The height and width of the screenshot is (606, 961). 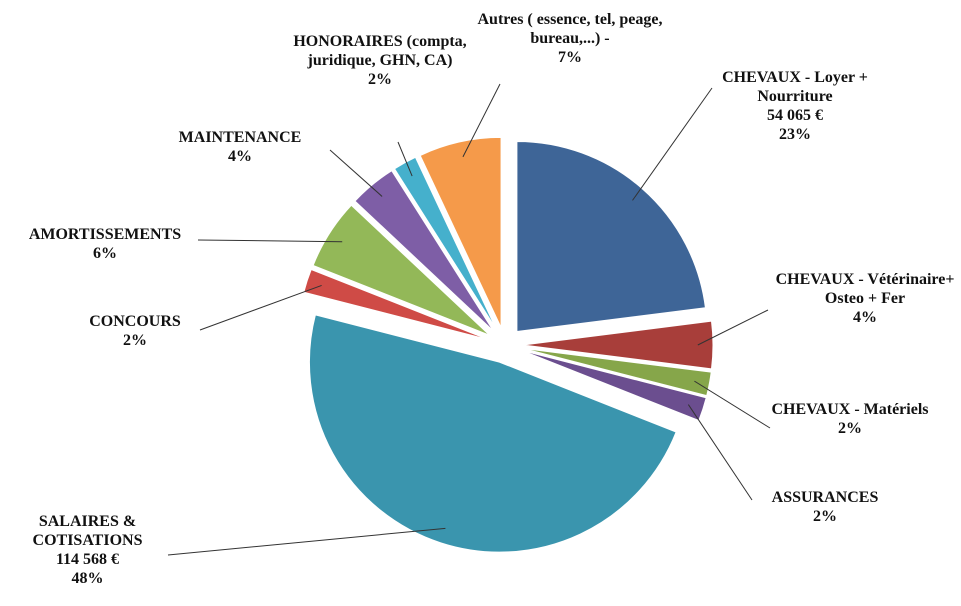 What do you see at coordinates (240, 137) in the screenshot?
I see `category-label: MAINTENANCE` at bounding box center [240, 137].